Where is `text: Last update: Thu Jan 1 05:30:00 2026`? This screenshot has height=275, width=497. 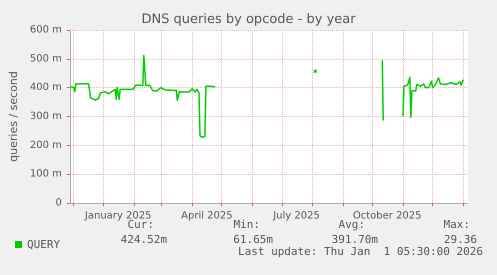 text: Last update: Thu Jan 1 05:30:00 2026 is located at coordinates (360, 251).